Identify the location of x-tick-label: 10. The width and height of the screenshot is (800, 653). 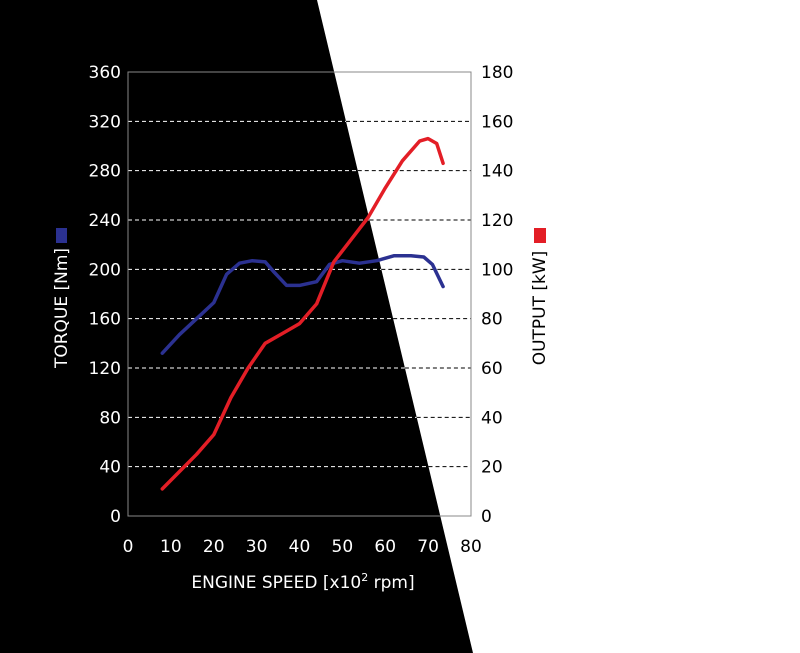
(171, 547).